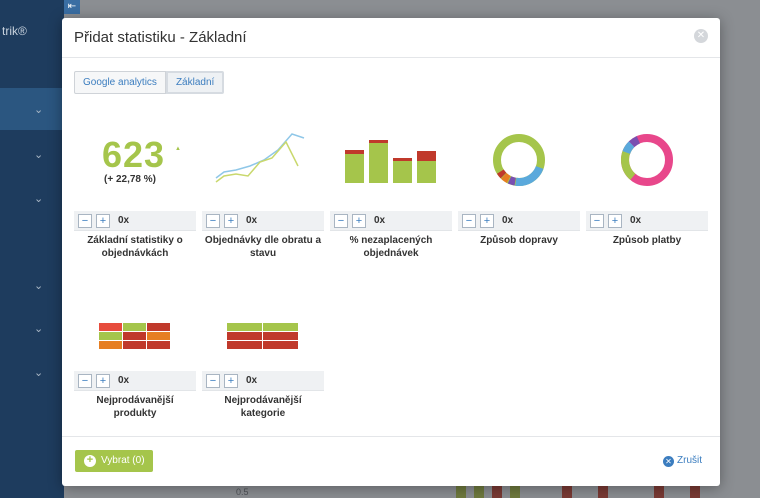 The width and height of the screenshot is (760, 498). What do you see at coordinates (391, 461) in the screenshot?
I see `modal-footer: + Vybrat (0) ✕ Zrušit` at bounding box center [391, 461].